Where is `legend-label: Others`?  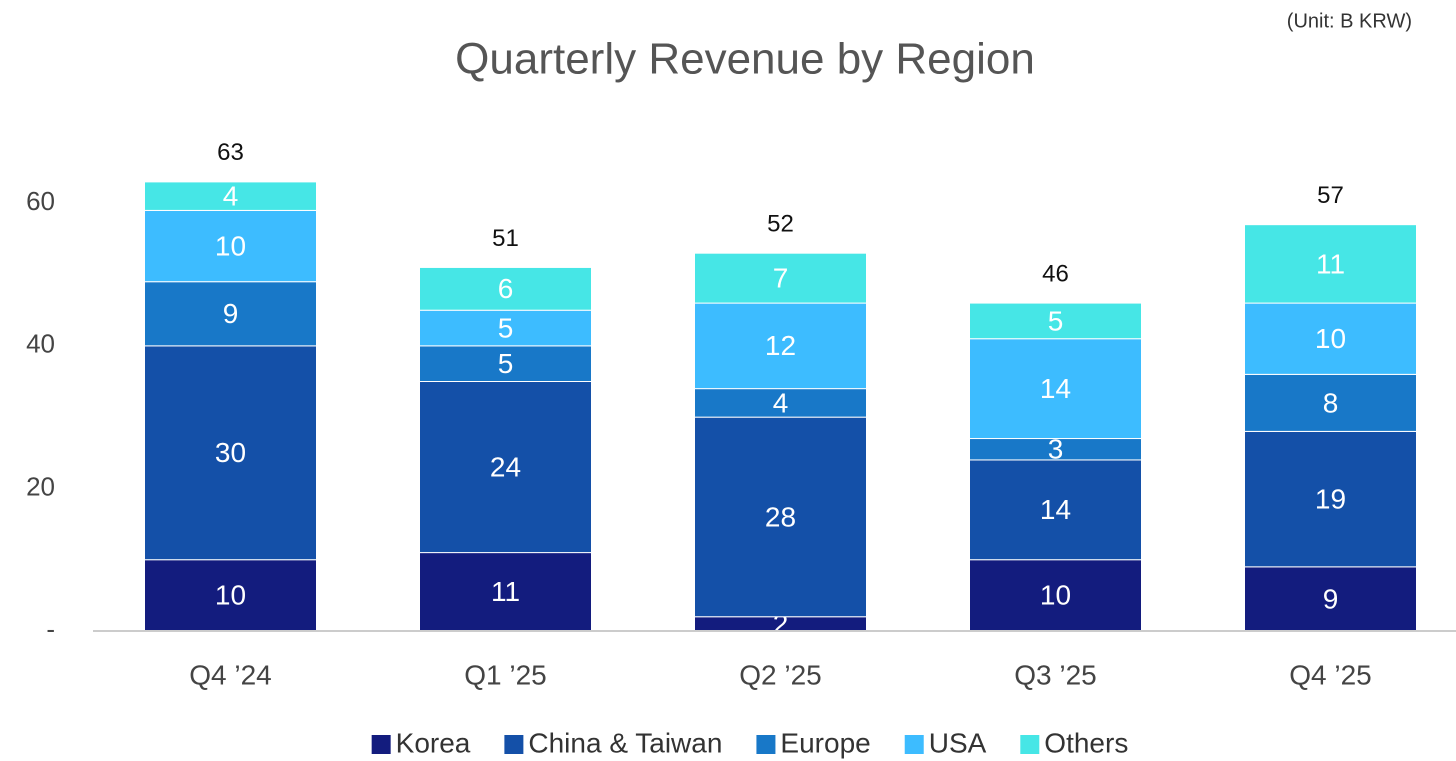
legend-label: Others is located at coordinates (1086, 742).